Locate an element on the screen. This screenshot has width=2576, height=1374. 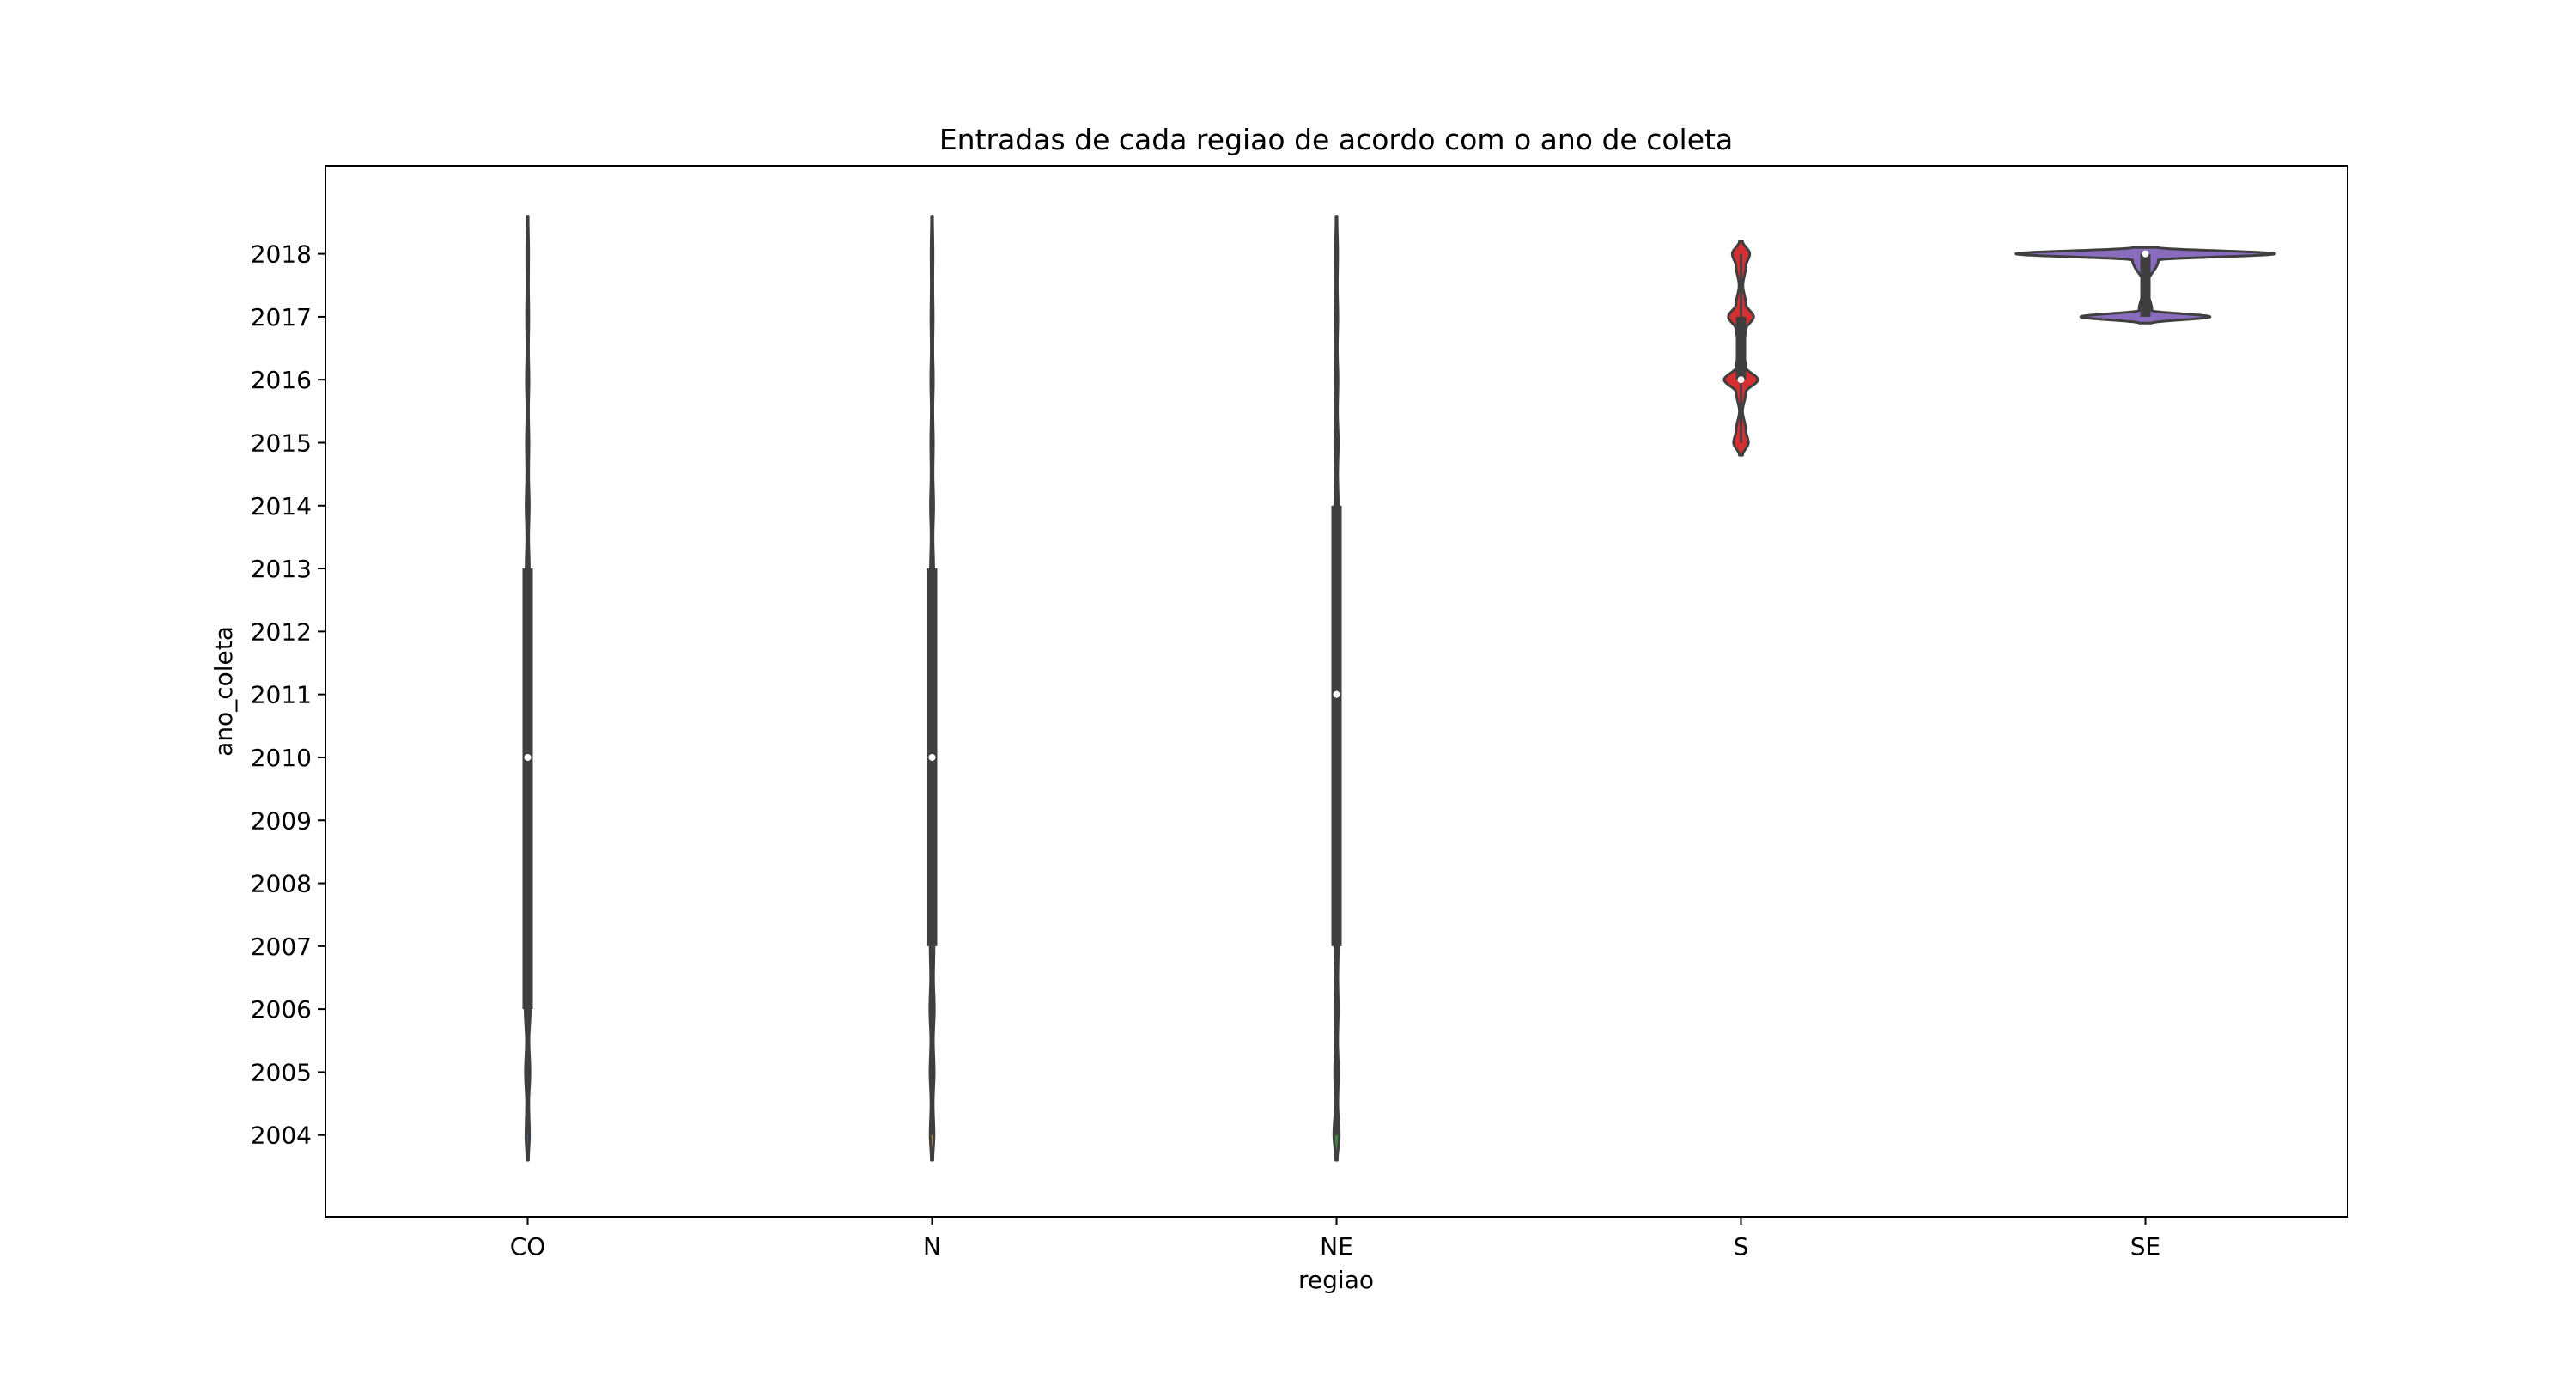
x-axis-label: regiao is located at coordinates (1336, 1280).